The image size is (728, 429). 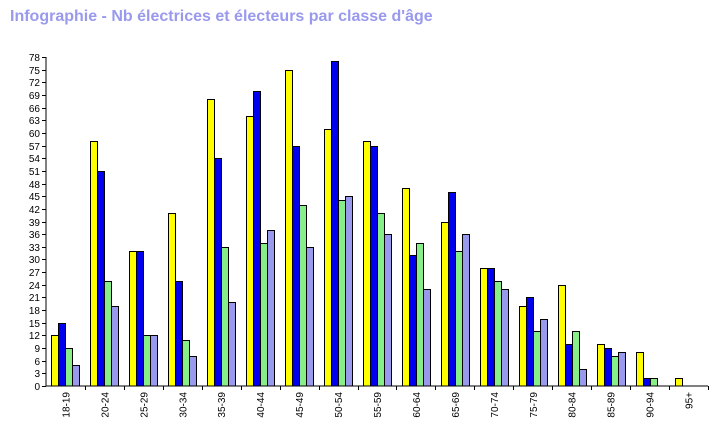 What do you see at coordinates (378, 405) in the screenshot?
I see `x-tick-label: 55-59` at bounding box center [378, 405].